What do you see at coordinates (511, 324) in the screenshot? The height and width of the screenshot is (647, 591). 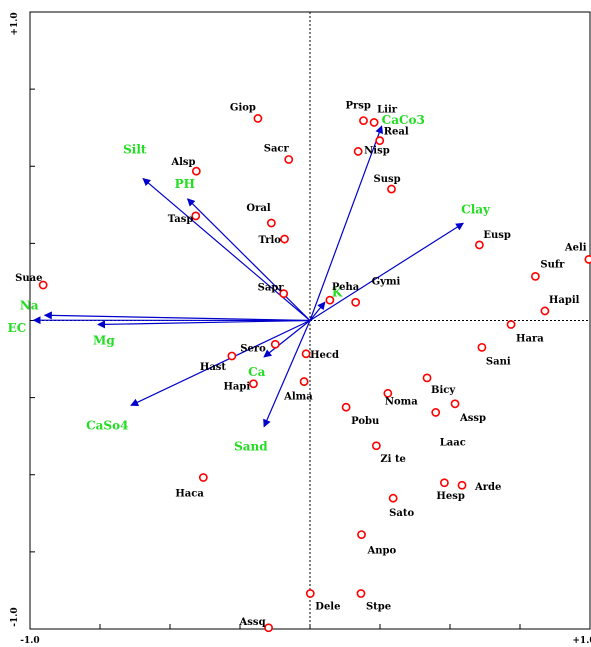 I see `species-point-hara` at bounding box center [511, 324].